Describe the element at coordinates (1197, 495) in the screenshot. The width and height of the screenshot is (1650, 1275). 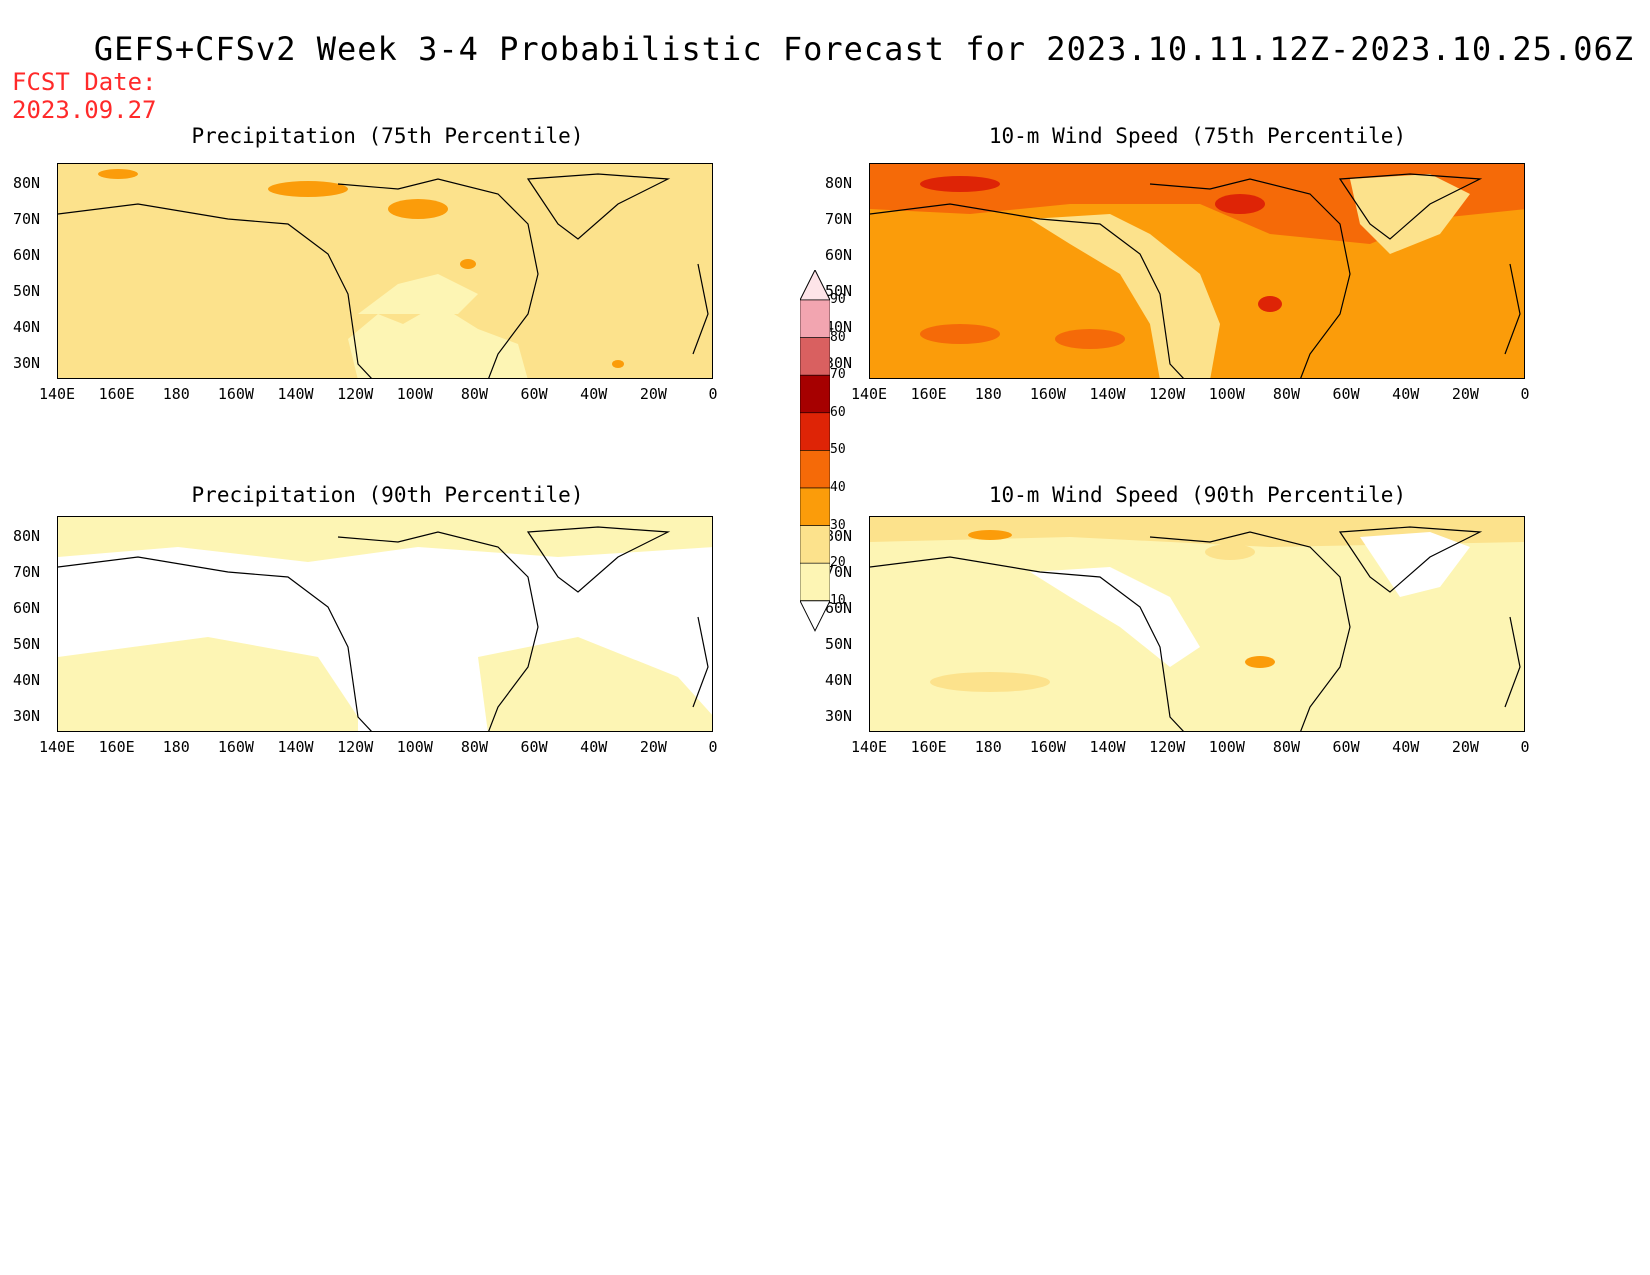
I see `panel-title-wind-90: 10-m Wind Speed (90th Percentile)` at that location.